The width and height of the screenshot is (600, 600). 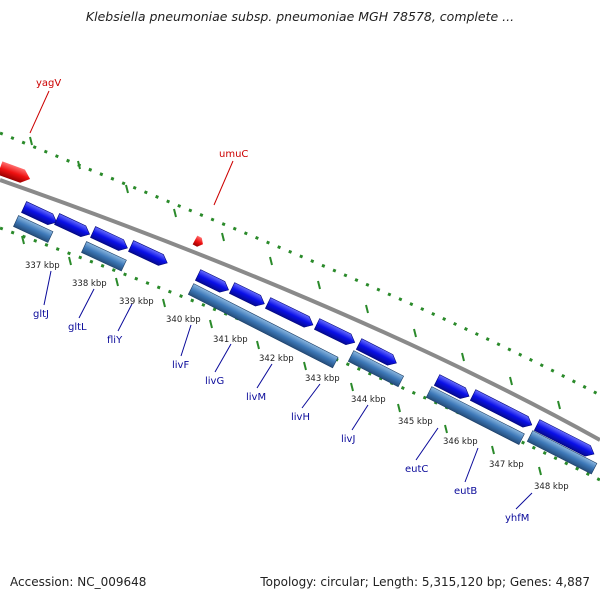 I want to click on gene-label-livf: livF, so click(x=180, y=365).